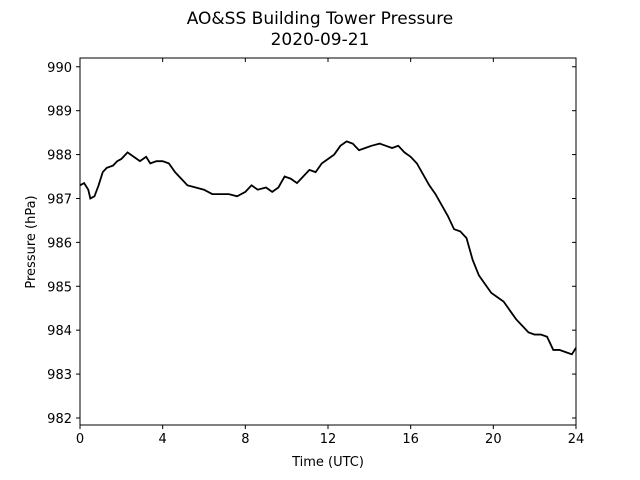 The height and width of the screenshot is (480, 640). I want to click on x-tick-label: 16, so click(410, 439).